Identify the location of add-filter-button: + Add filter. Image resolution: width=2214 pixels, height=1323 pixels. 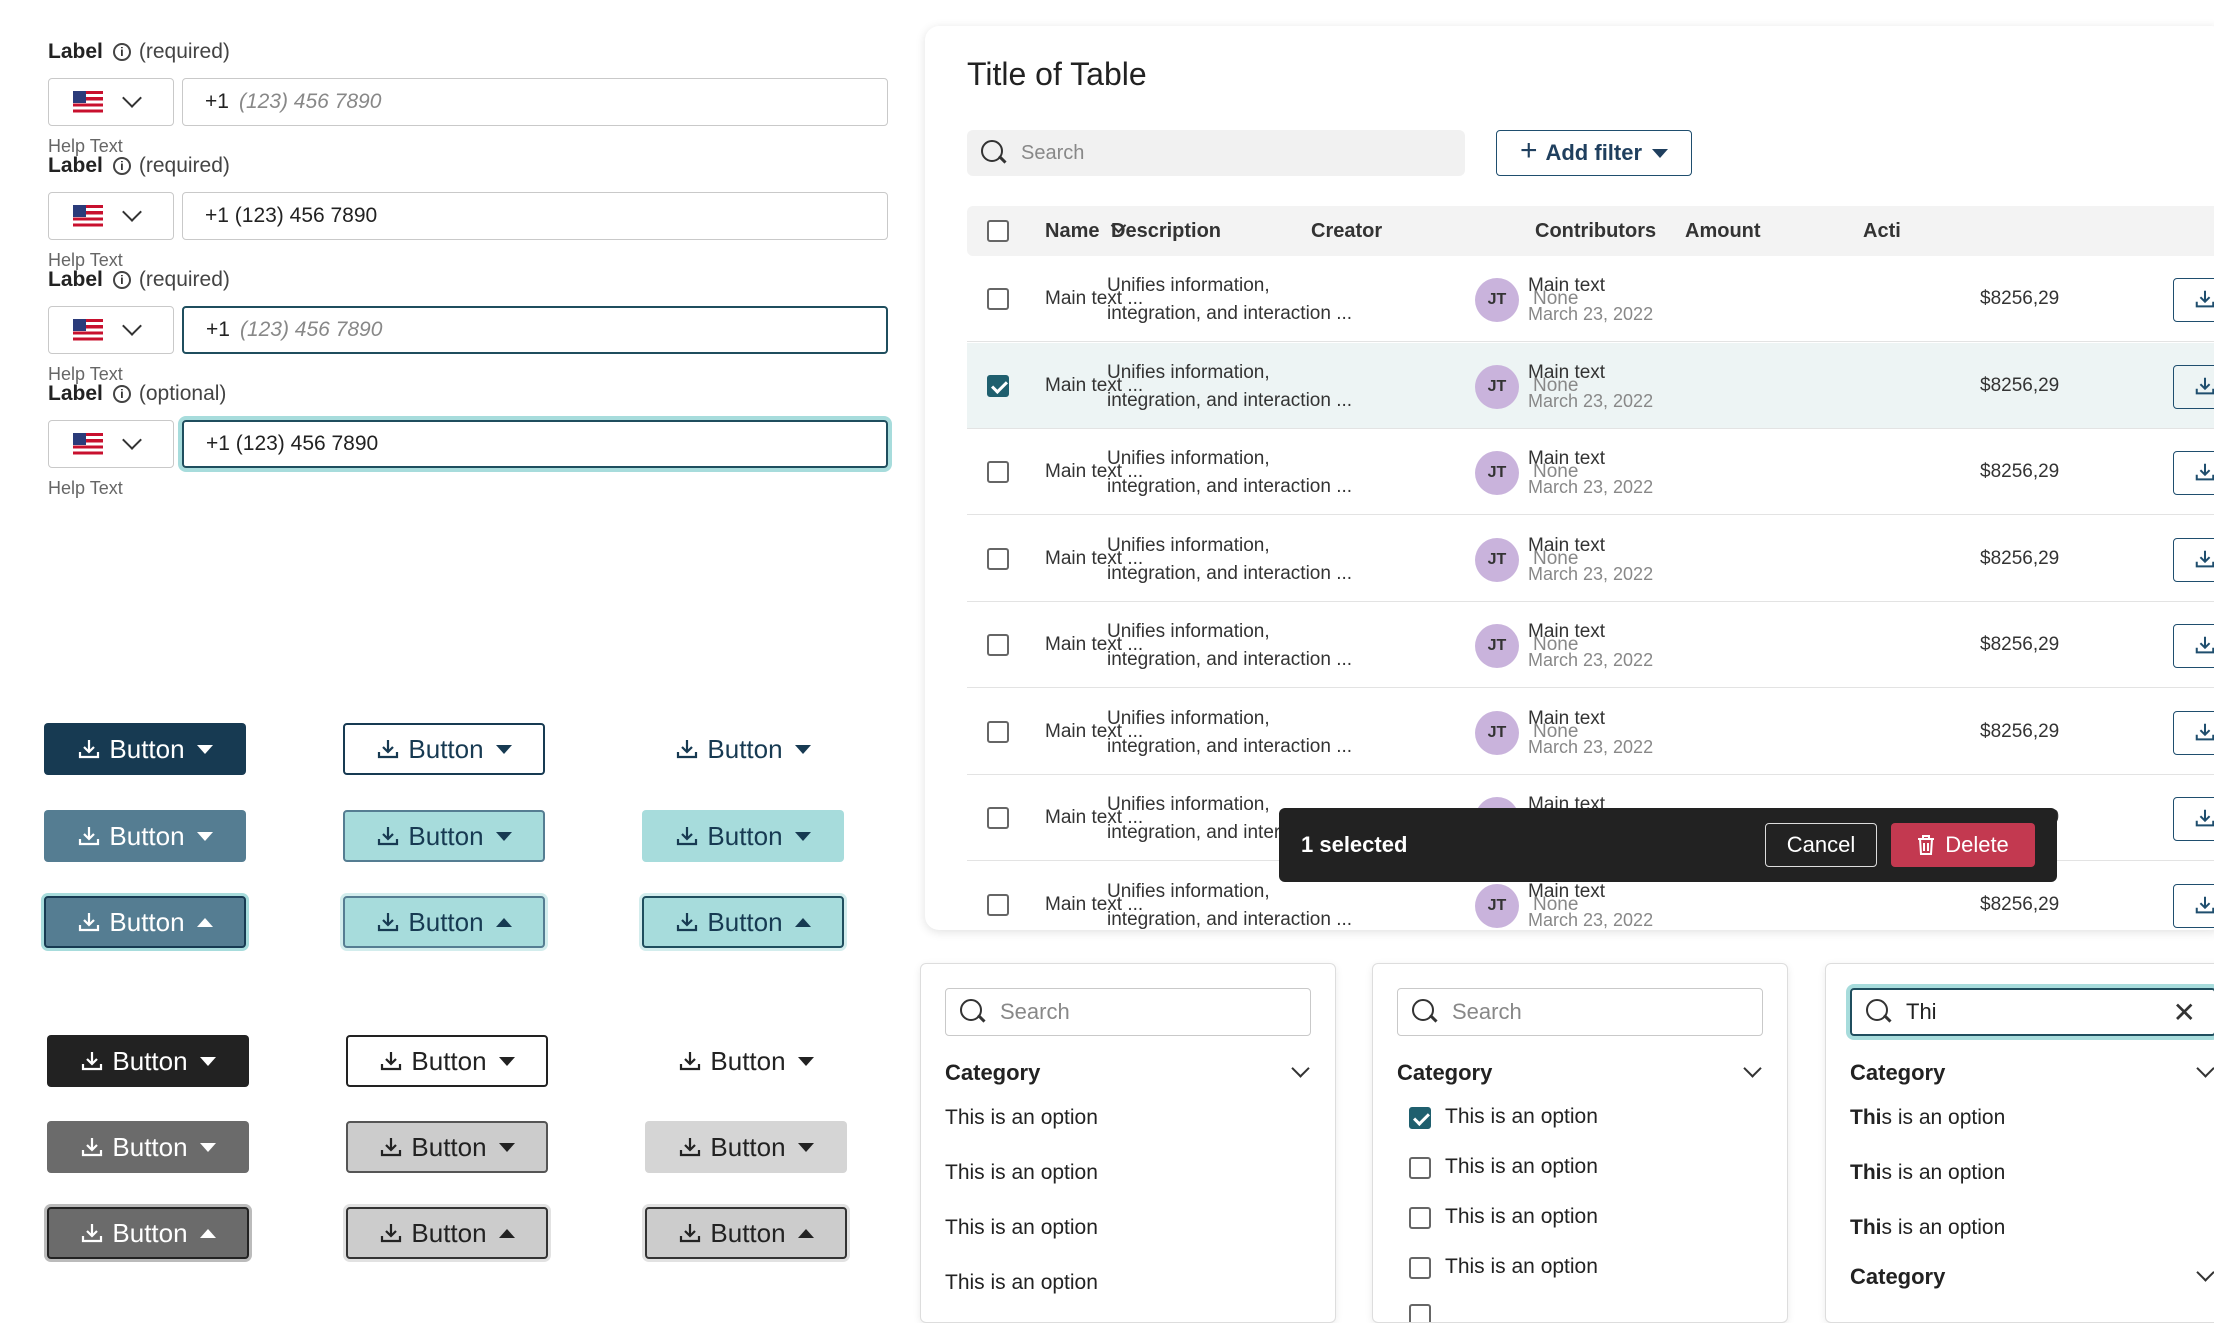
(1594, 153).